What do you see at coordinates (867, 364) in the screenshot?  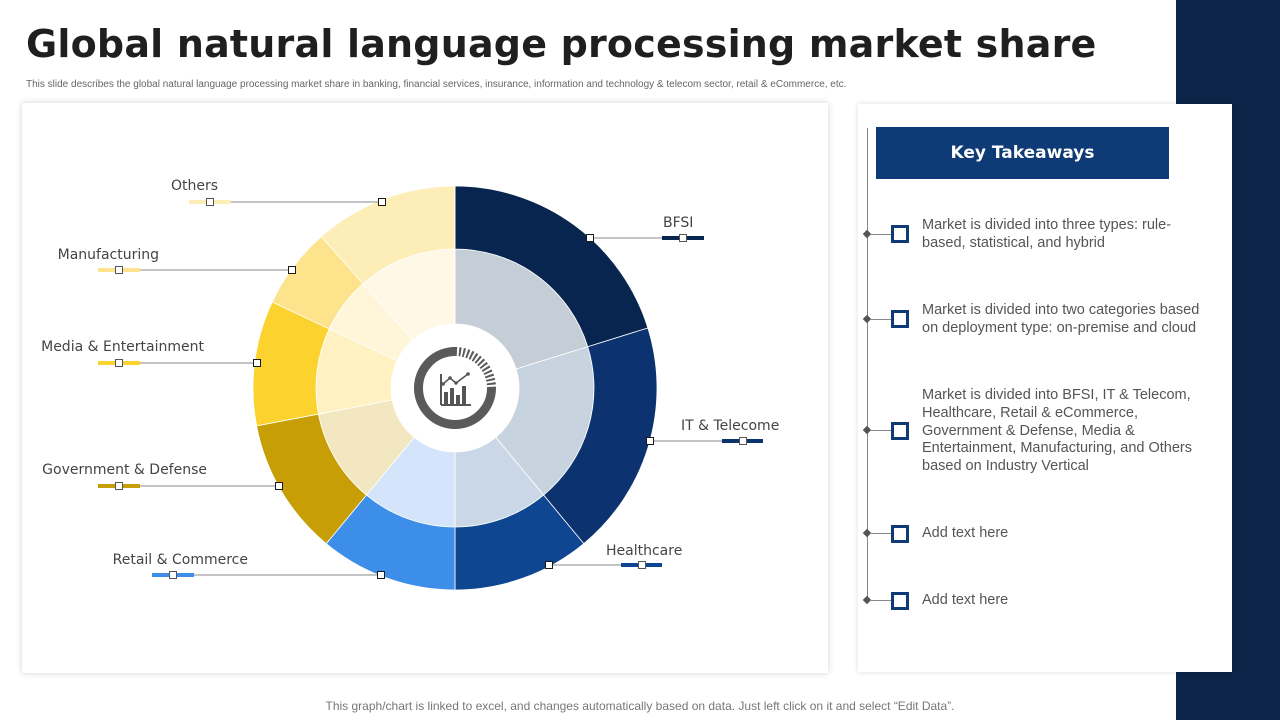 I see `takeaways-timeline` at bounding box center [867, 364].